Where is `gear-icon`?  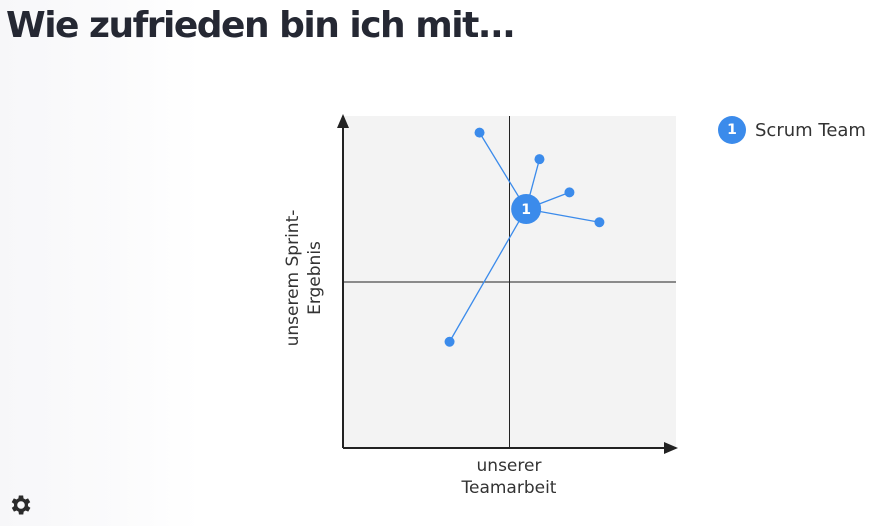 gear-icon is located at coordinates (21, 505).